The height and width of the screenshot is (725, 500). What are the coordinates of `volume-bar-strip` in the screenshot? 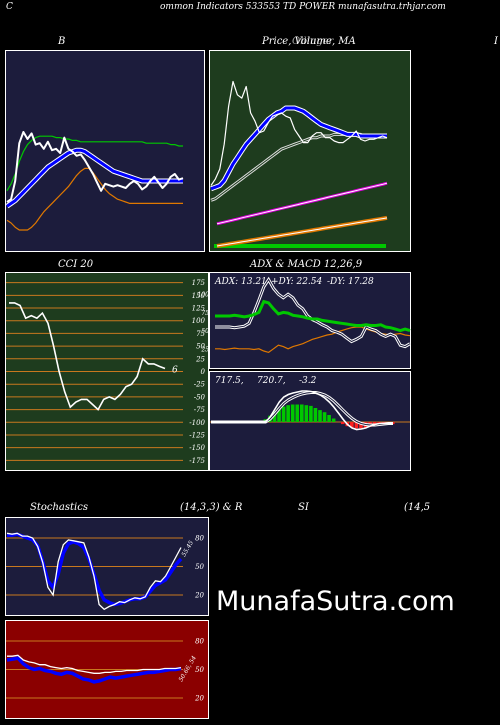 It's located at (300, 246).